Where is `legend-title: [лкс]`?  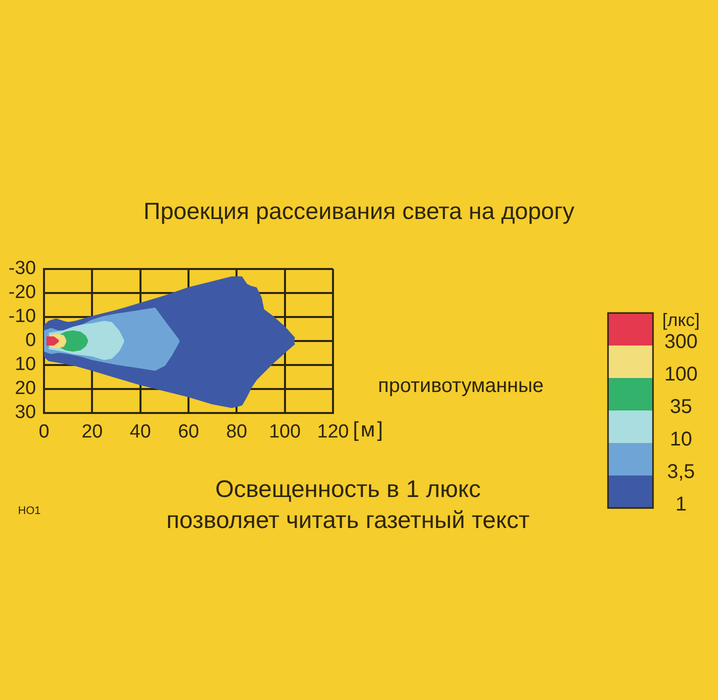
legend-title: [лкс] is located at coordinates (681, 320).